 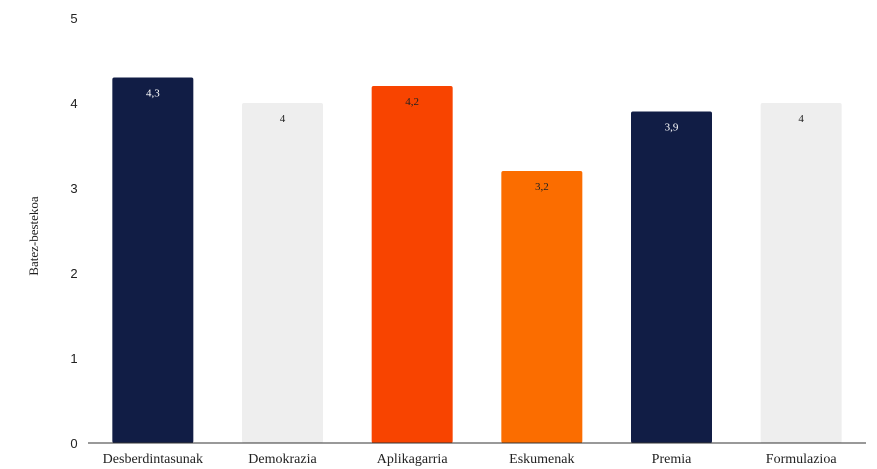 I want to click on x-tick-label: Eskumenak, so click(x=541, y=459).